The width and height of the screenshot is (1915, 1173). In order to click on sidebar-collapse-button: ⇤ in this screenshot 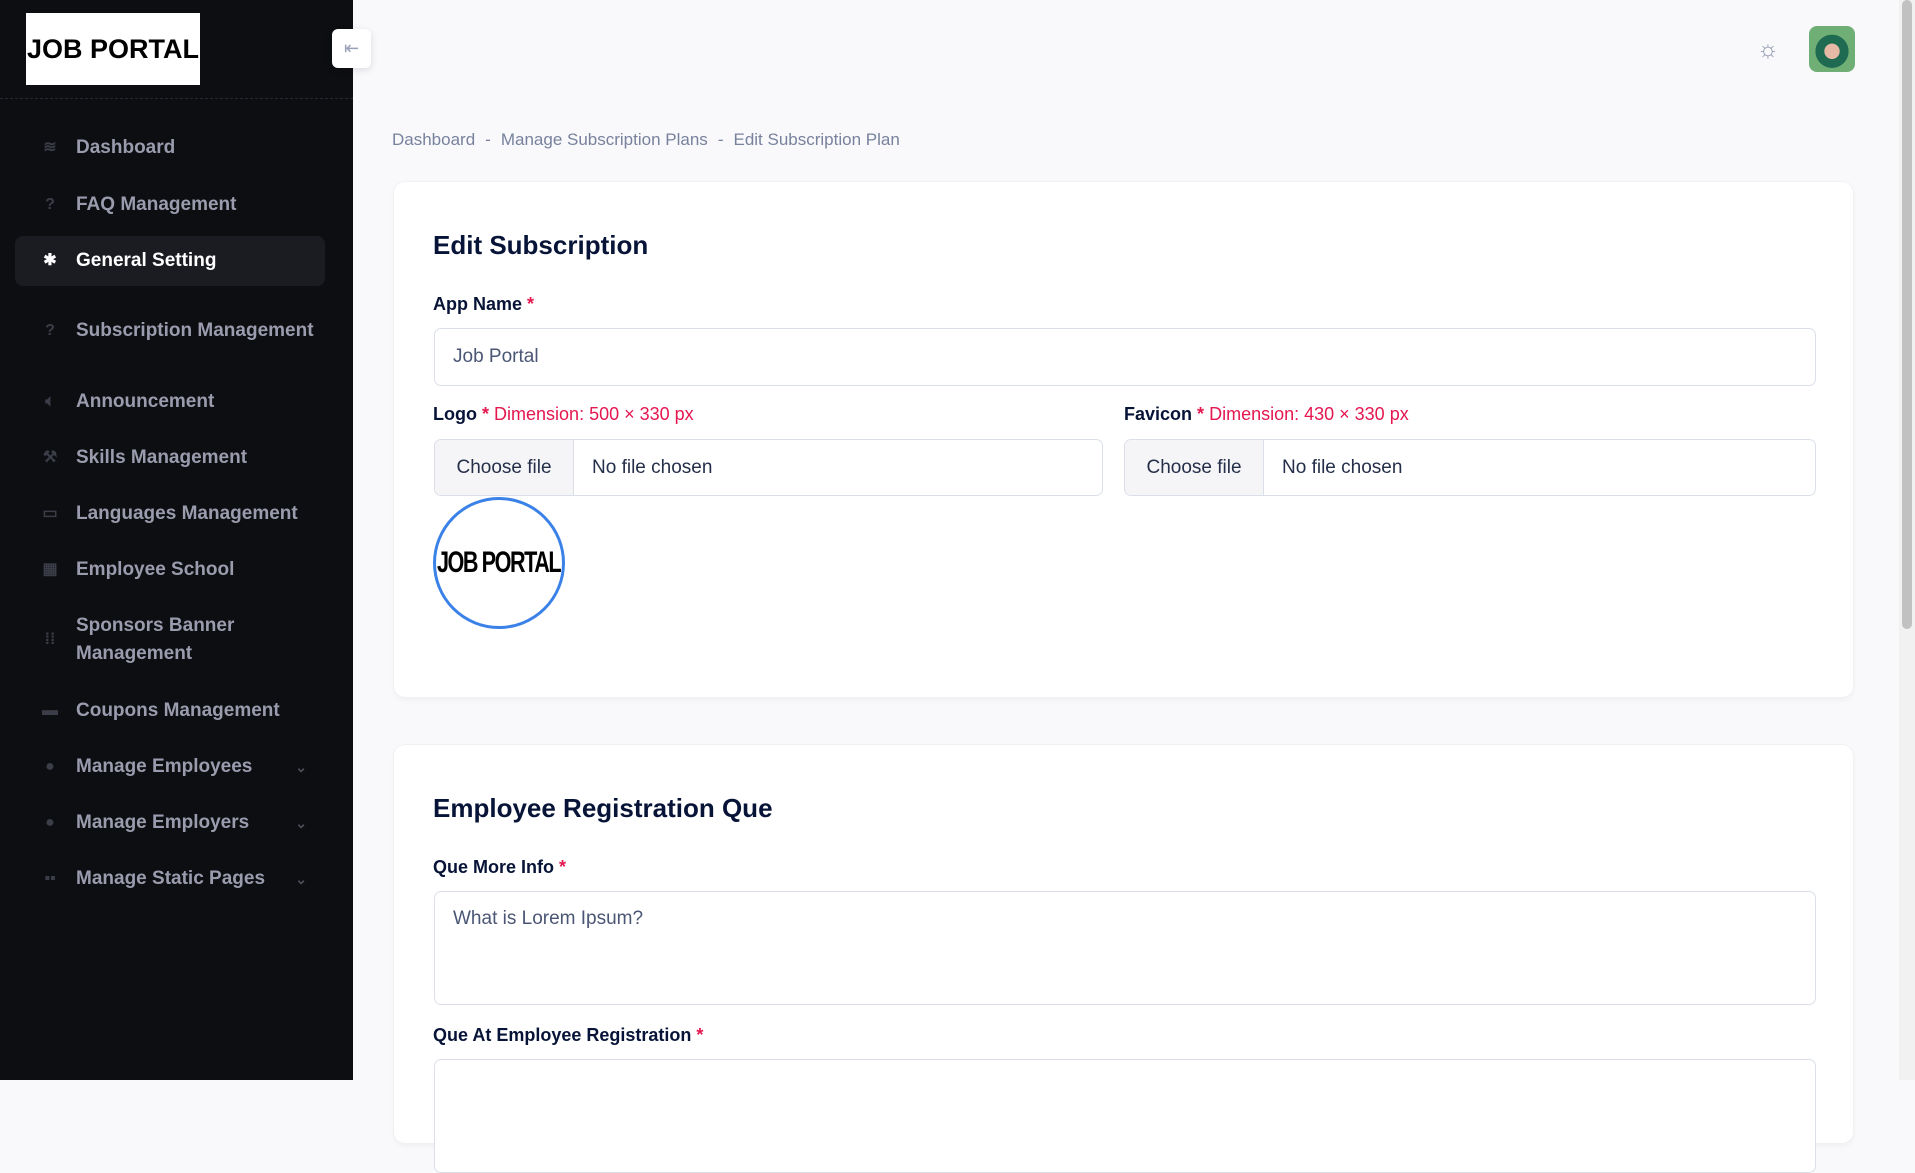, I will do `click(351, 48)`.